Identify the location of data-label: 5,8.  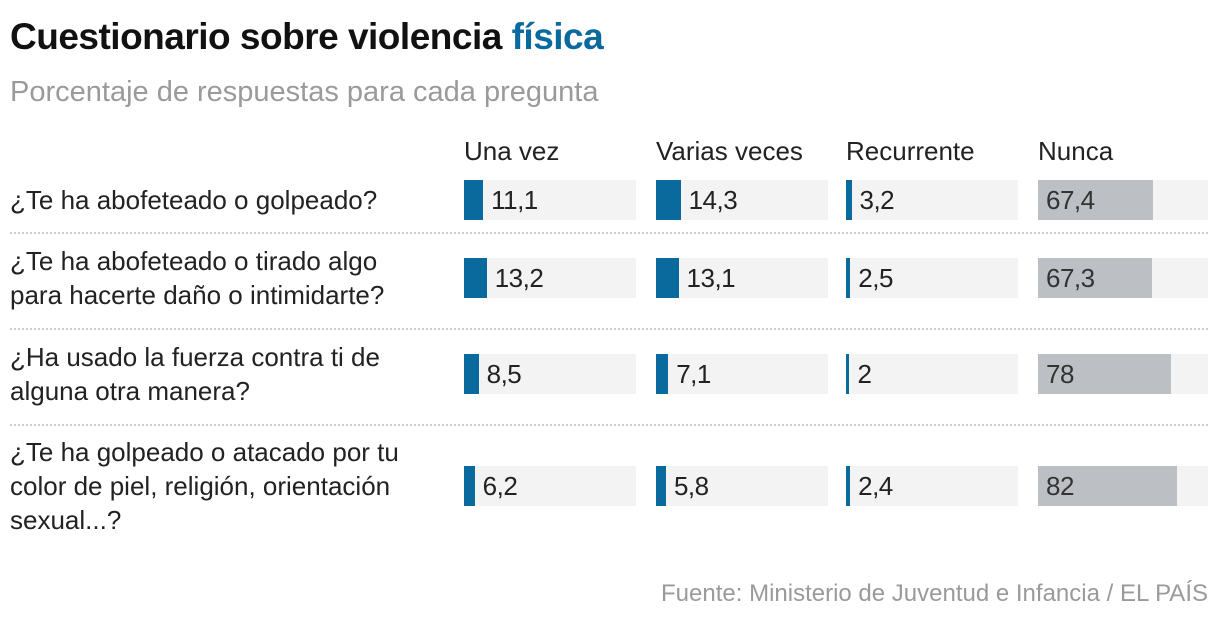
(691, 486).